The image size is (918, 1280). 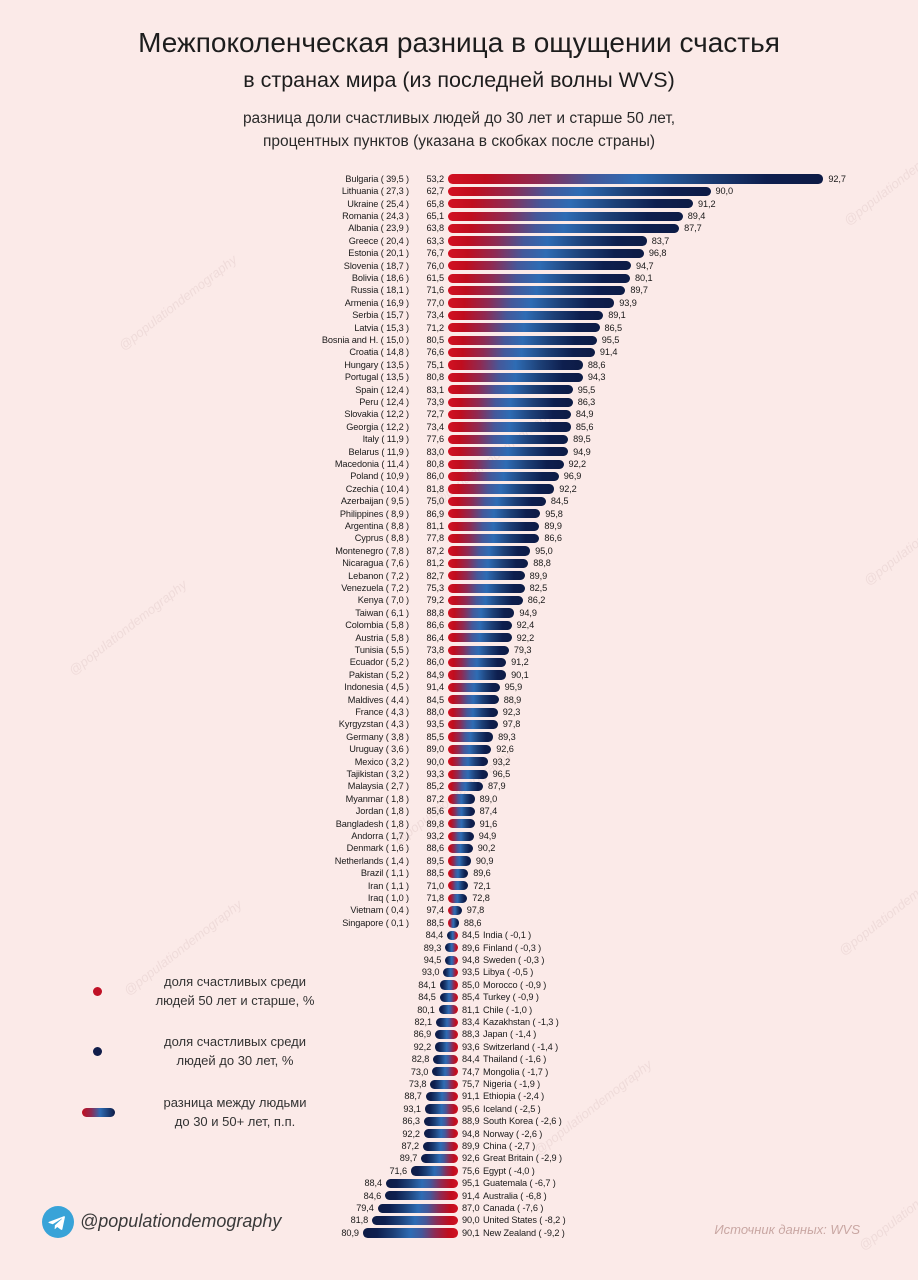 What do you see at coordinates (380, 836) in the screenshot?
I see `country-label: Andorra ( 1,7 )` at bounding box center [380, 836].